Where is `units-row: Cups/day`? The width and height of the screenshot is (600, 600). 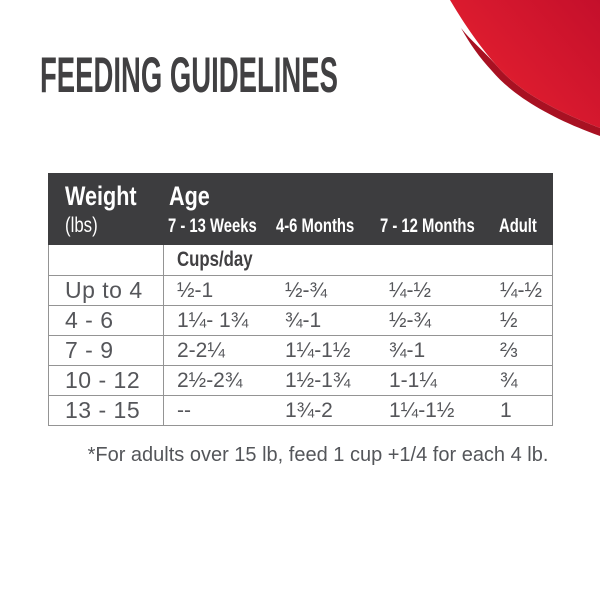
units-row: Cups/day is located at coordinates (300, 260).